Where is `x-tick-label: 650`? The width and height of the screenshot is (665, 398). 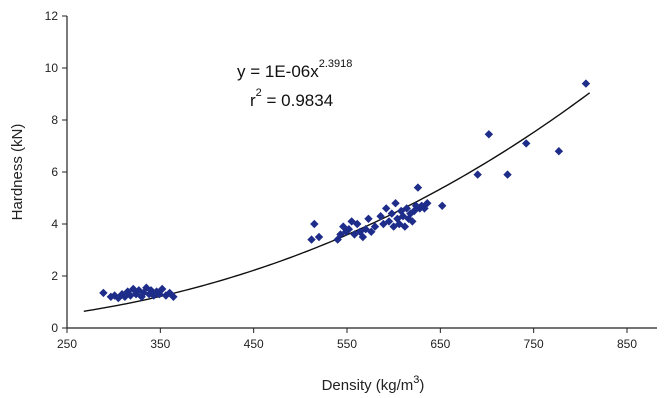 x-tick-label: 650 is located at coordinates (440, 344).